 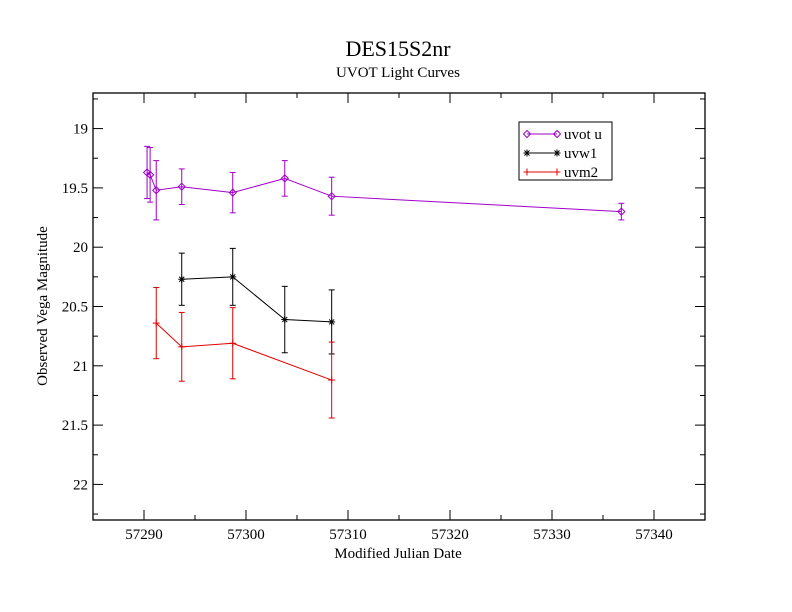 I want to click on y-tick-label: 20.5, so click(x=75, y=308).